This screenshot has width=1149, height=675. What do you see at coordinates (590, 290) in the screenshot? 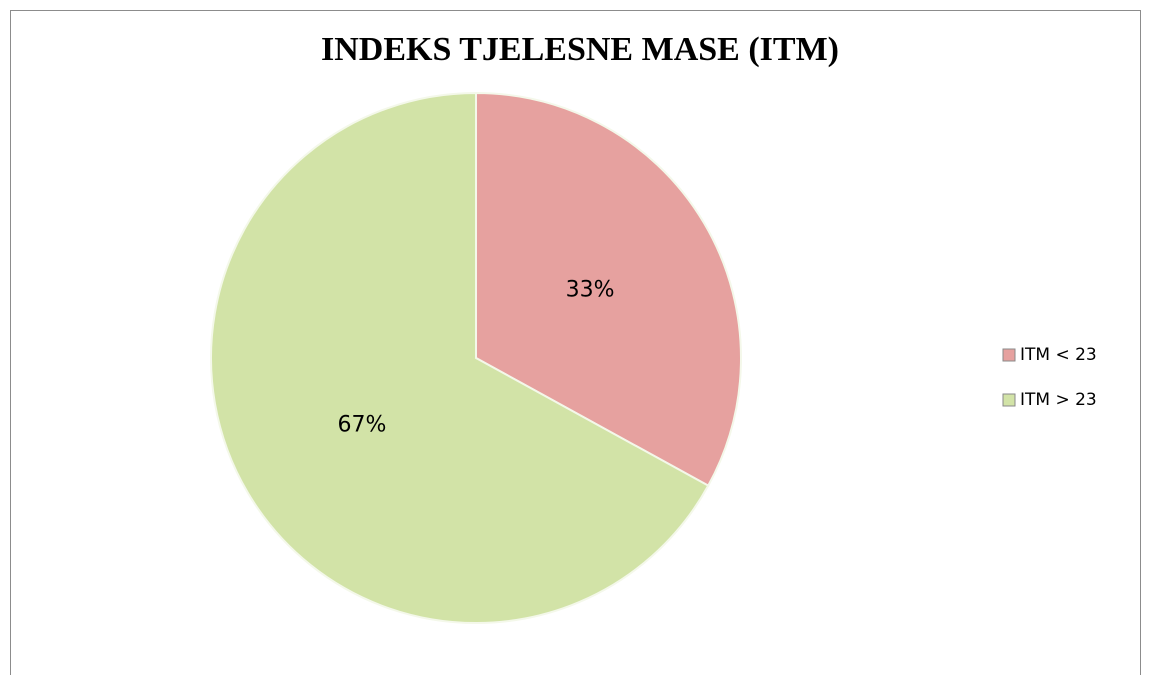
I see `data-label: 33%` at bounding box center [590, 290].